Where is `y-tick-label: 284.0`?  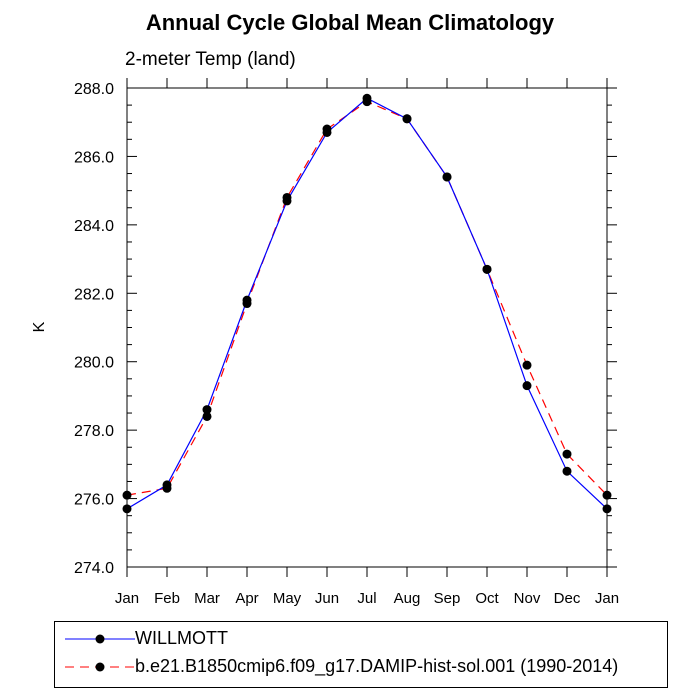 y-tick-label: 284.0 is located at coordinates (94, 226).